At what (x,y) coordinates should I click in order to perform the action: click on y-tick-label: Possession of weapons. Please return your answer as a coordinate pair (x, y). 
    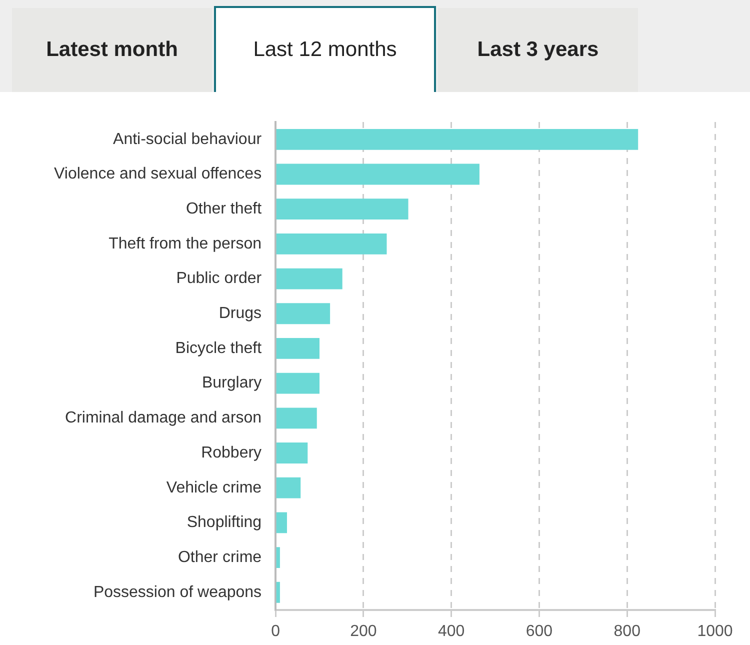
    Looking at the image, I should click on (177, 592).